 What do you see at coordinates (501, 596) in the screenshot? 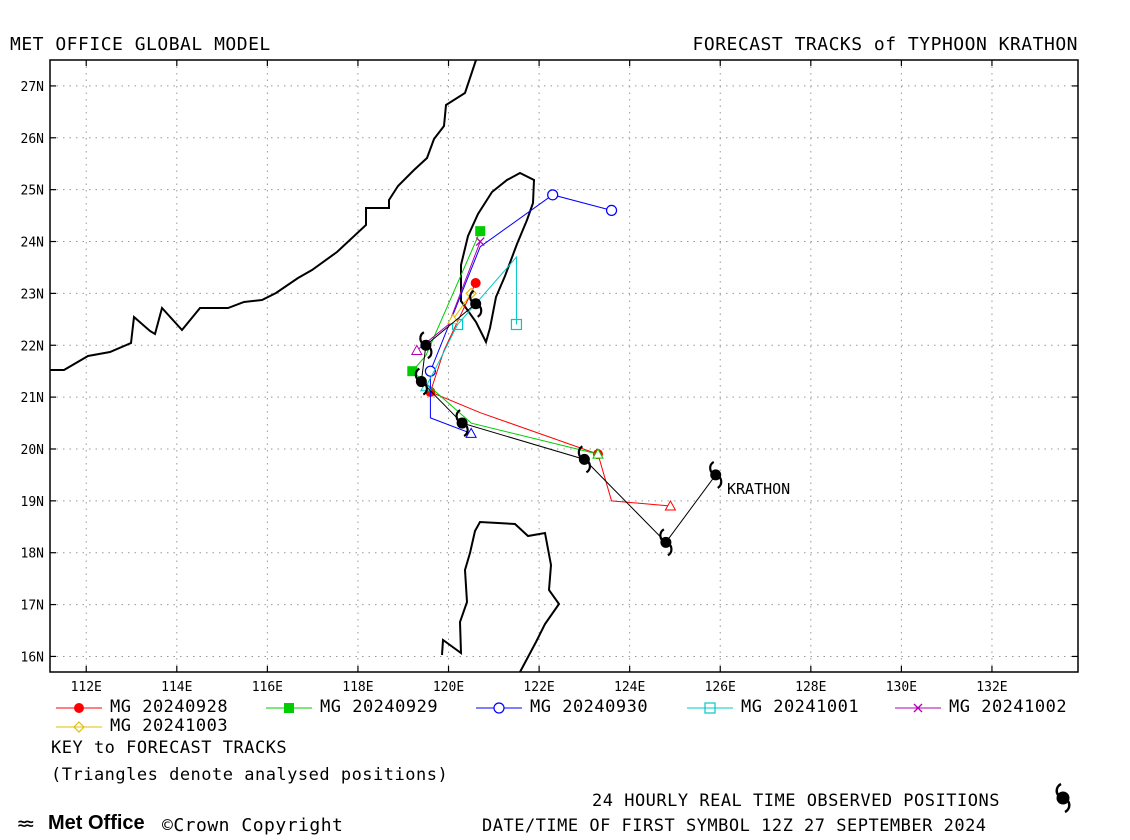
I see `coastline-luzon` at bounding box center [501, 596].